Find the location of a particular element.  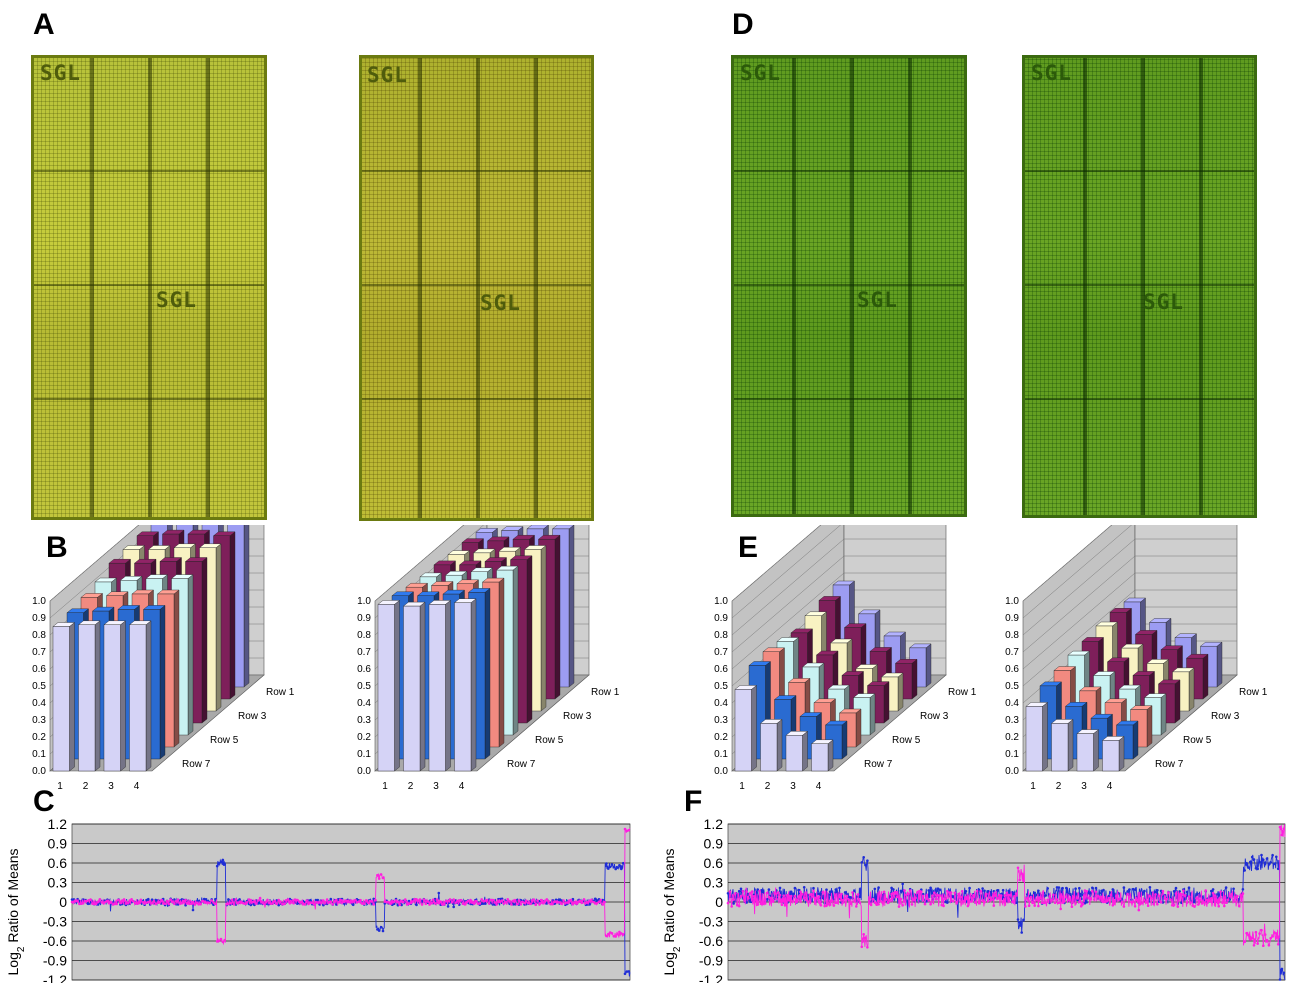

y-tick-label: 0.3 is located at coordinates (1012, 720).